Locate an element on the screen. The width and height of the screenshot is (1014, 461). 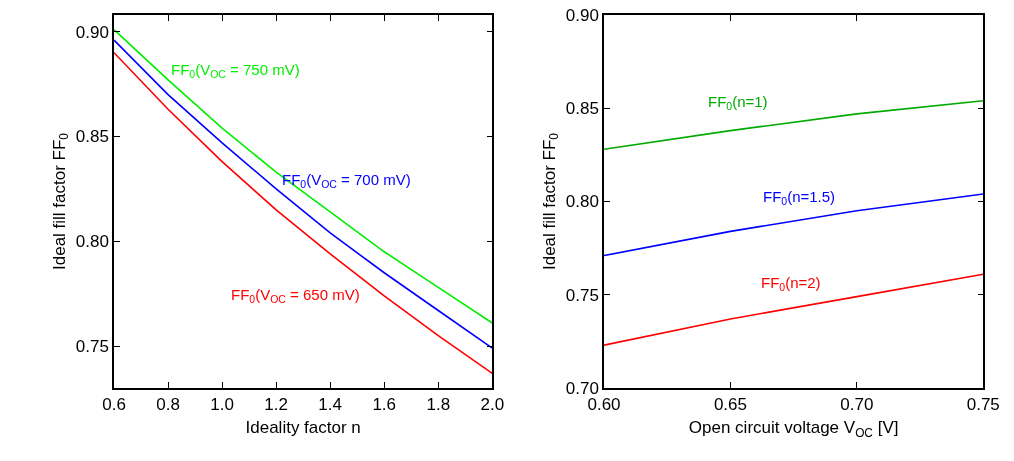
x-tick-label: 0.60 is located at coordinates (604, 405).